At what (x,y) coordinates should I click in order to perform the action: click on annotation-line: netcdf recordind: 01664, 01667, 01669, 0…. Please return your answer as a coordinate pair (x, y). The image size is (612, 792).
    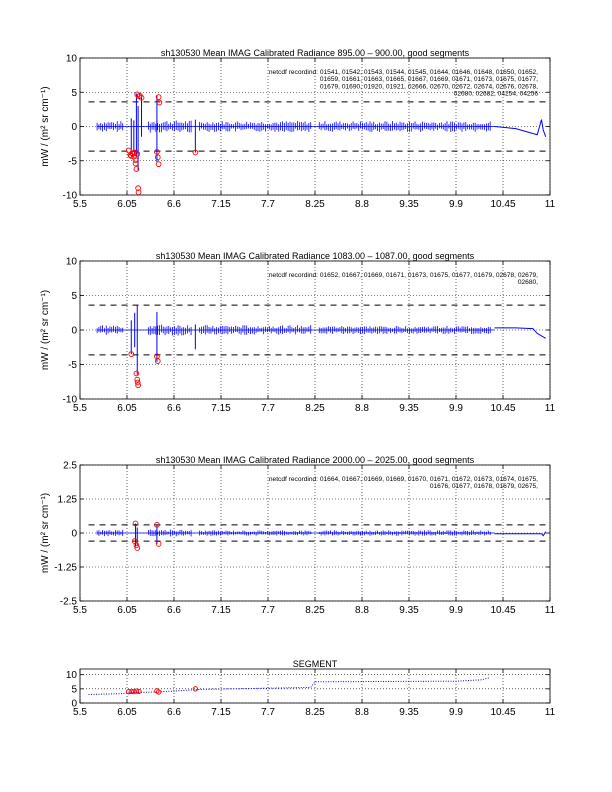
    Looking at the image, I should click on (403, 479).